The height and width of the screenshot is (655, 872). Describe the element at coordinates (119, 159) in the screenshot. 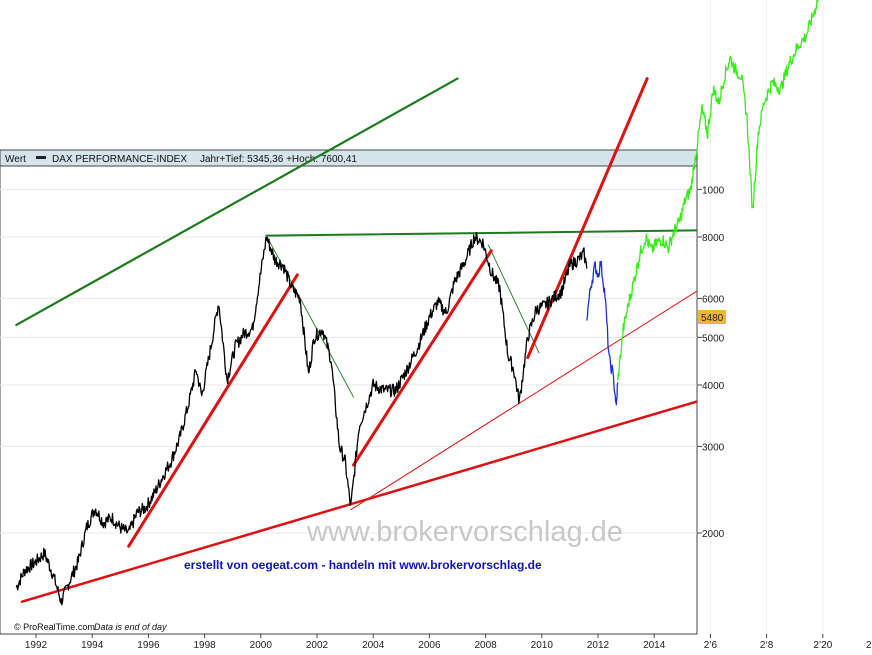

I see `header-series-name: DAX PERFORMANCE-INDEX` at that location.